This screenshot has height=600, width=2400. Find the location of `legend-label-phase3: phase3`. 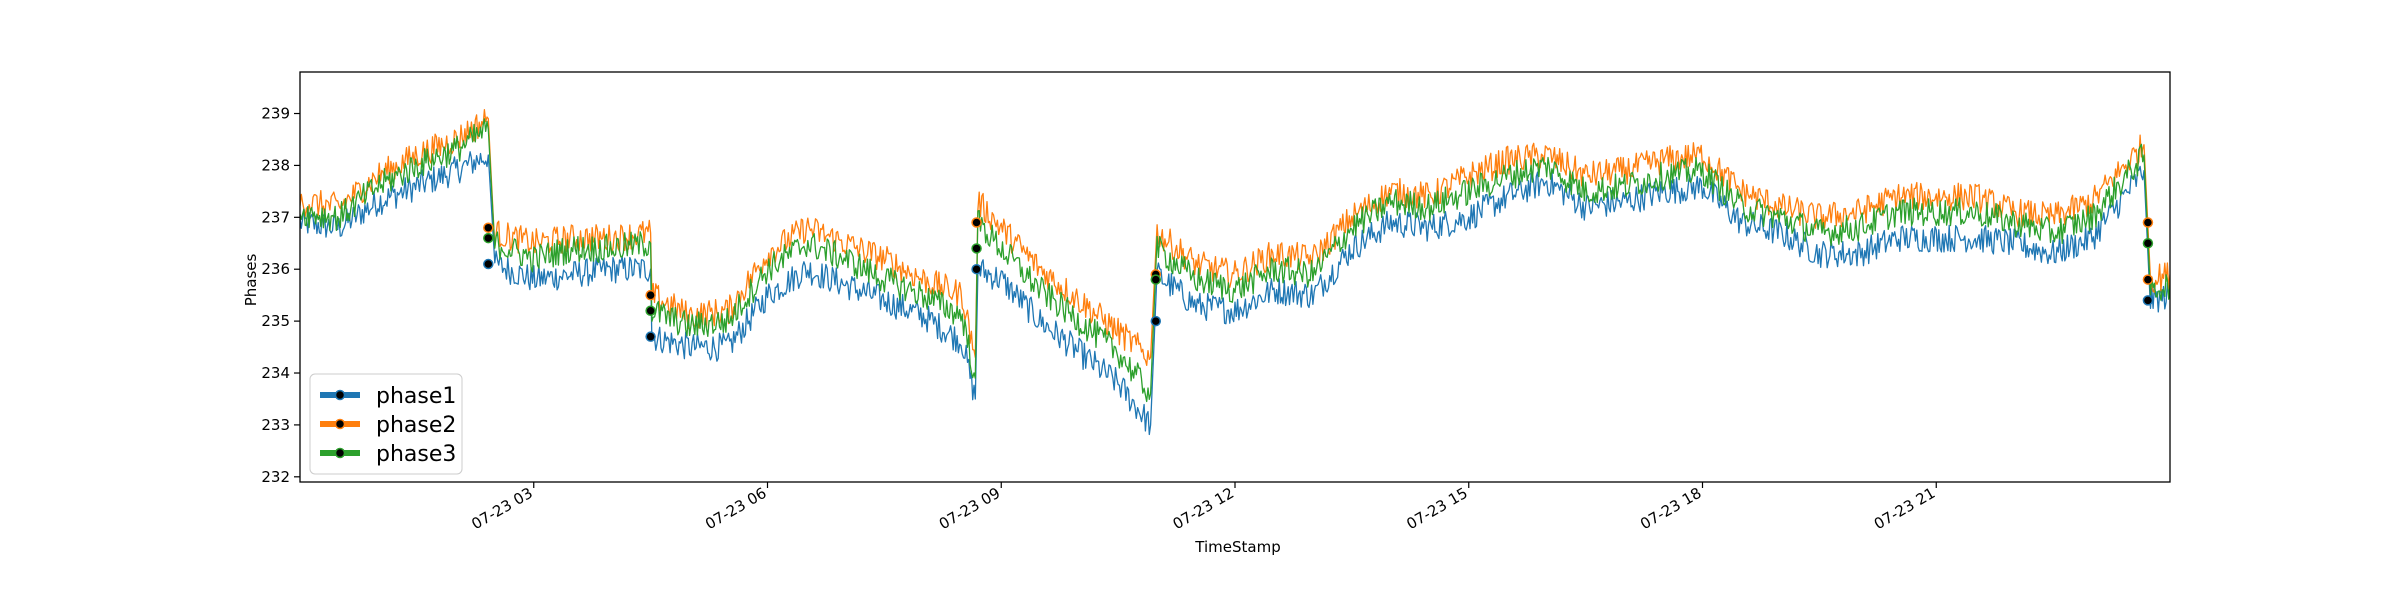

legend-label-phase3: phase3 is located at coordinates (416, 454).